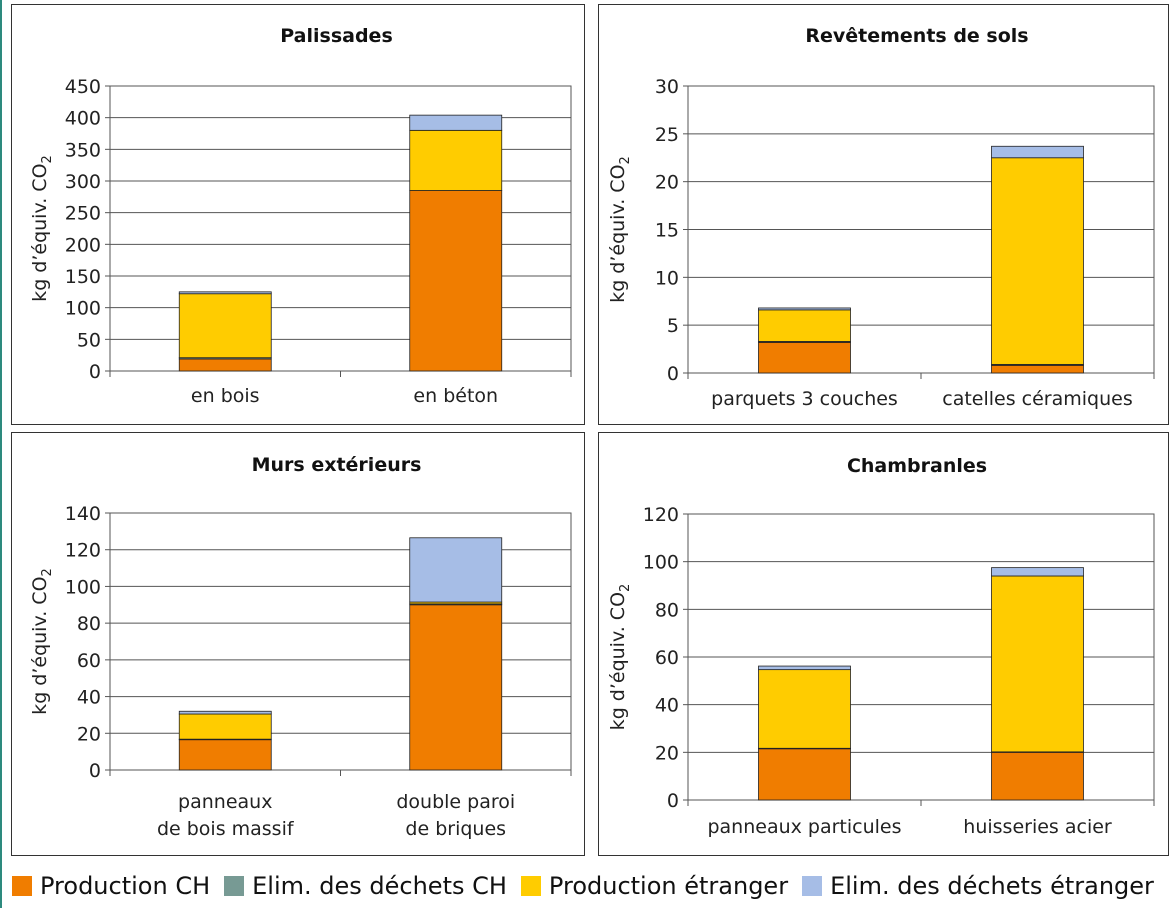 The height and width of the screenshot is (908, 1174). Describe the element at coordinates (1037, 399) in the screenshot. I see `x-category-label: catelles céramiques` at that location.